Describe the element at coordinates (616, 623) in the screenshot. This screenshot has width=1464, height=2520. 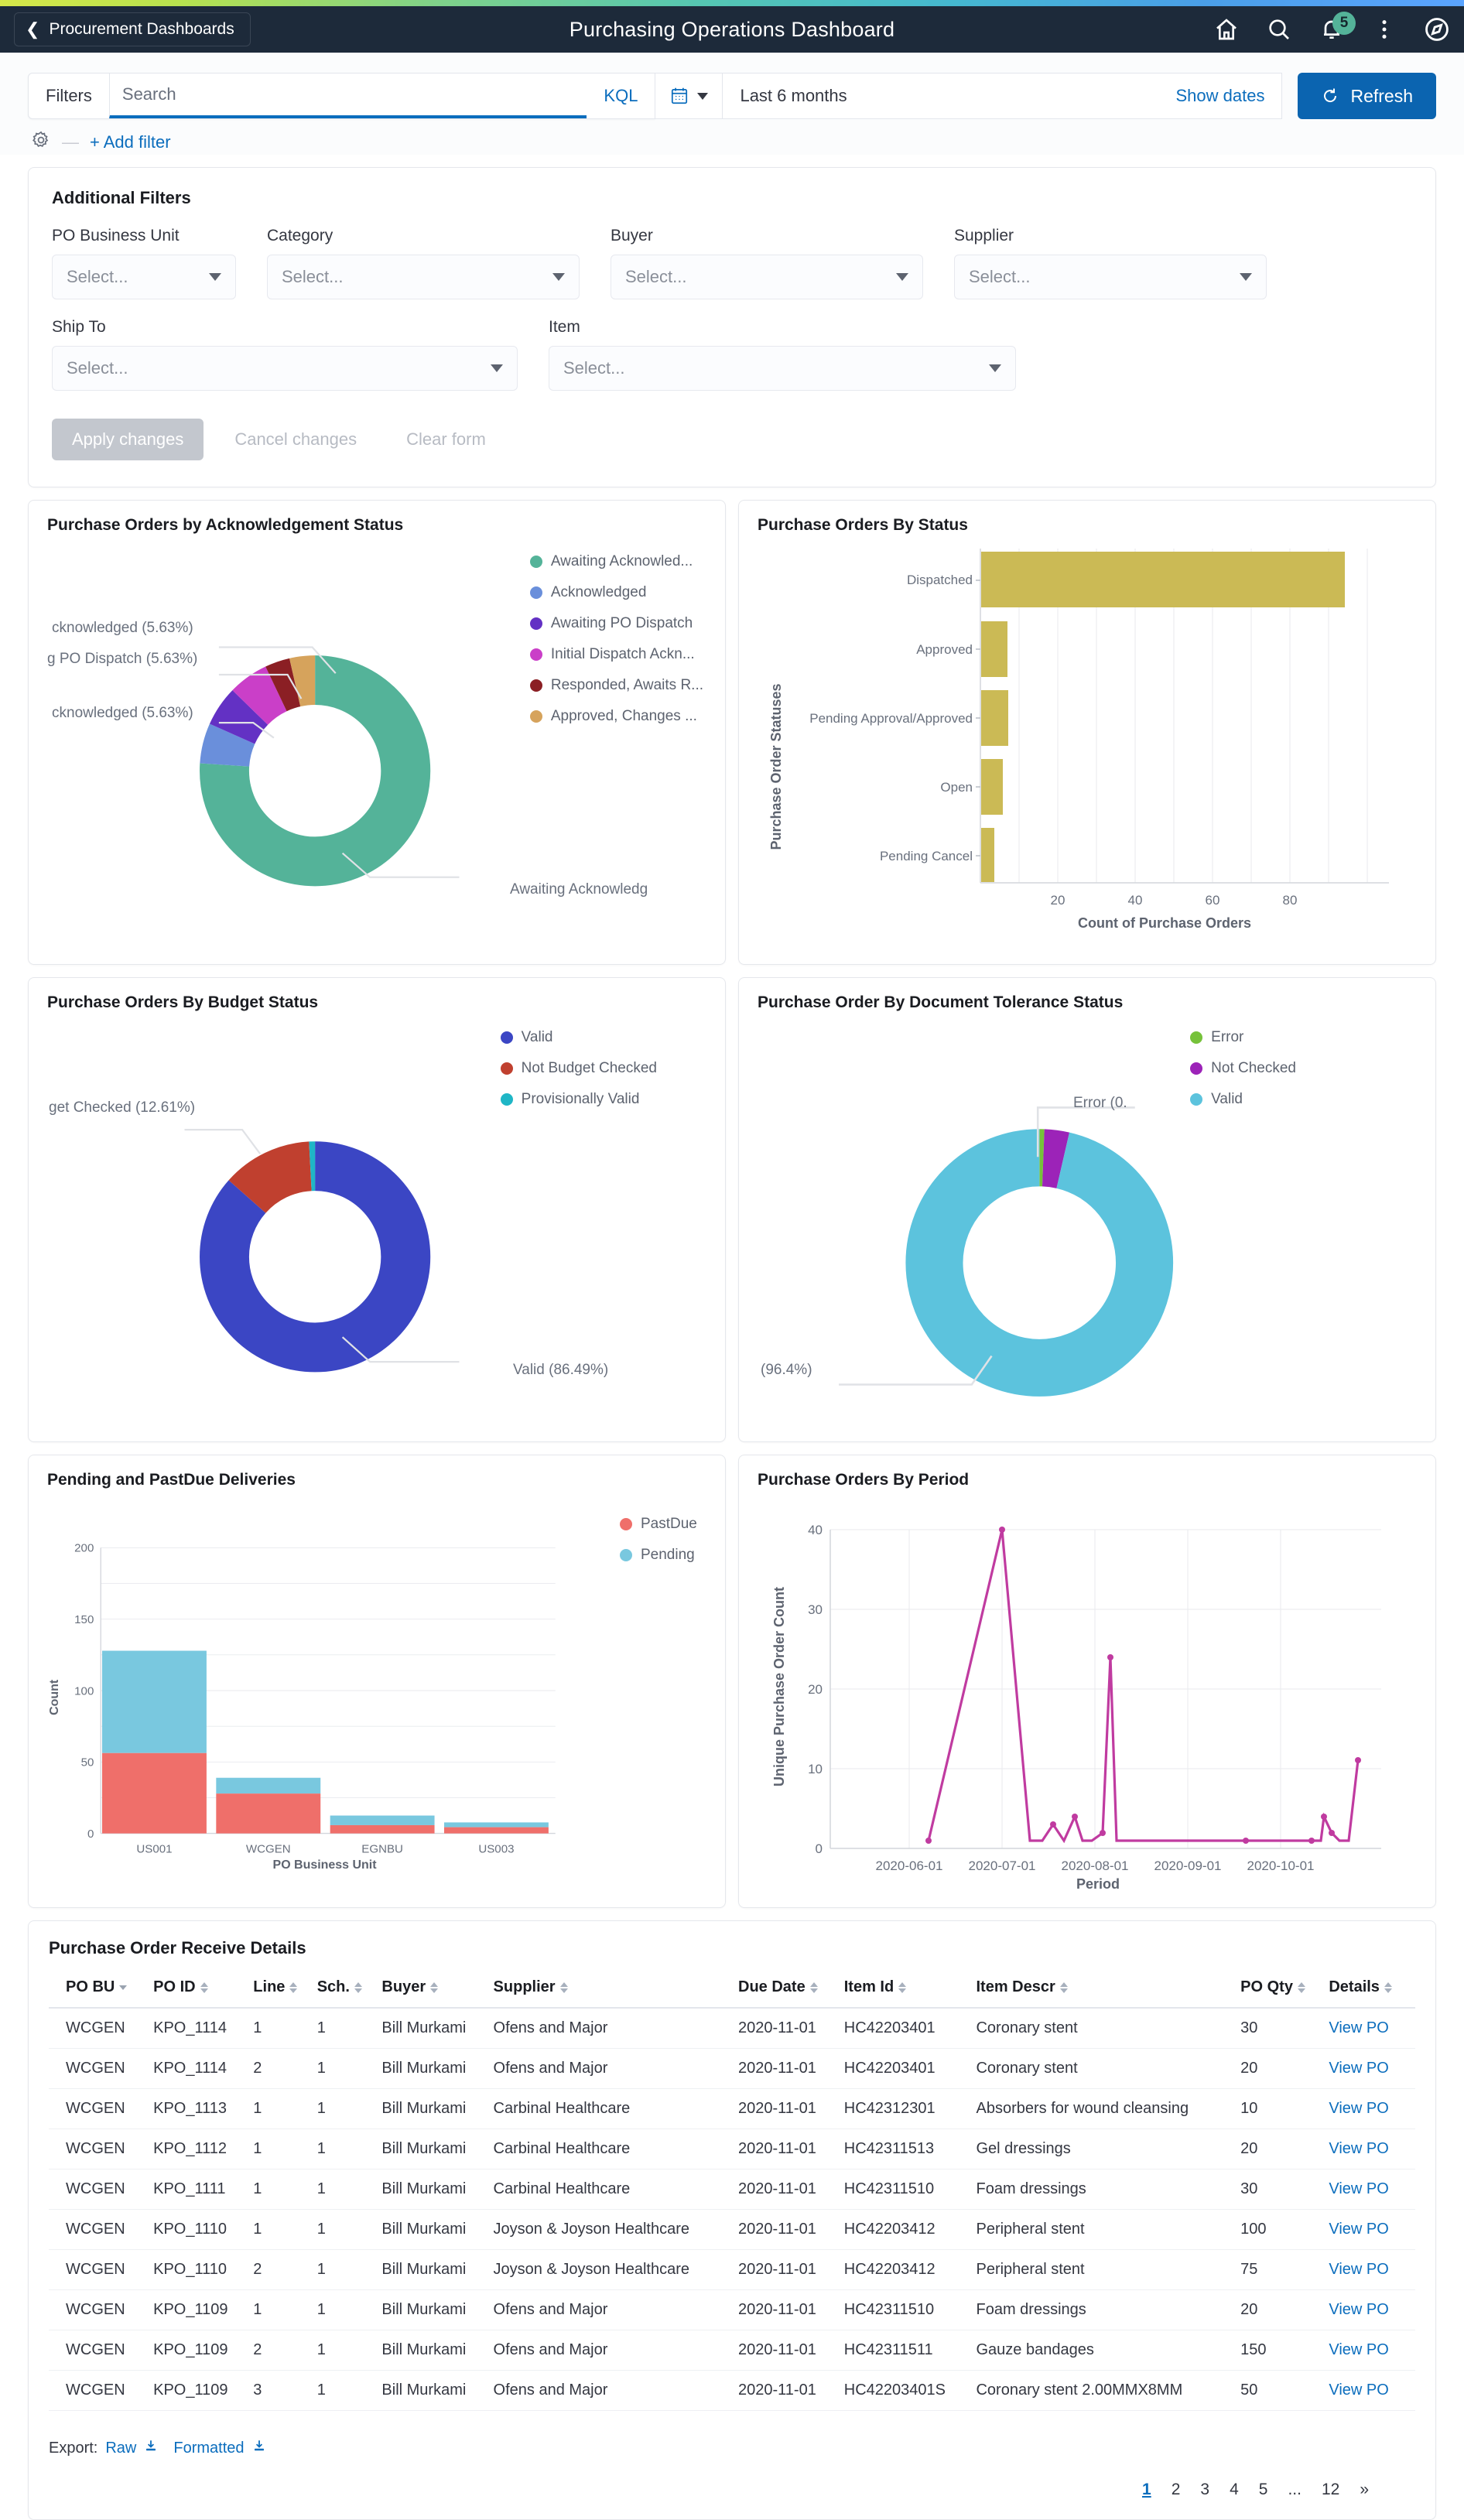
I see `legend-item: Awaiting PO Dispatch` at that location.